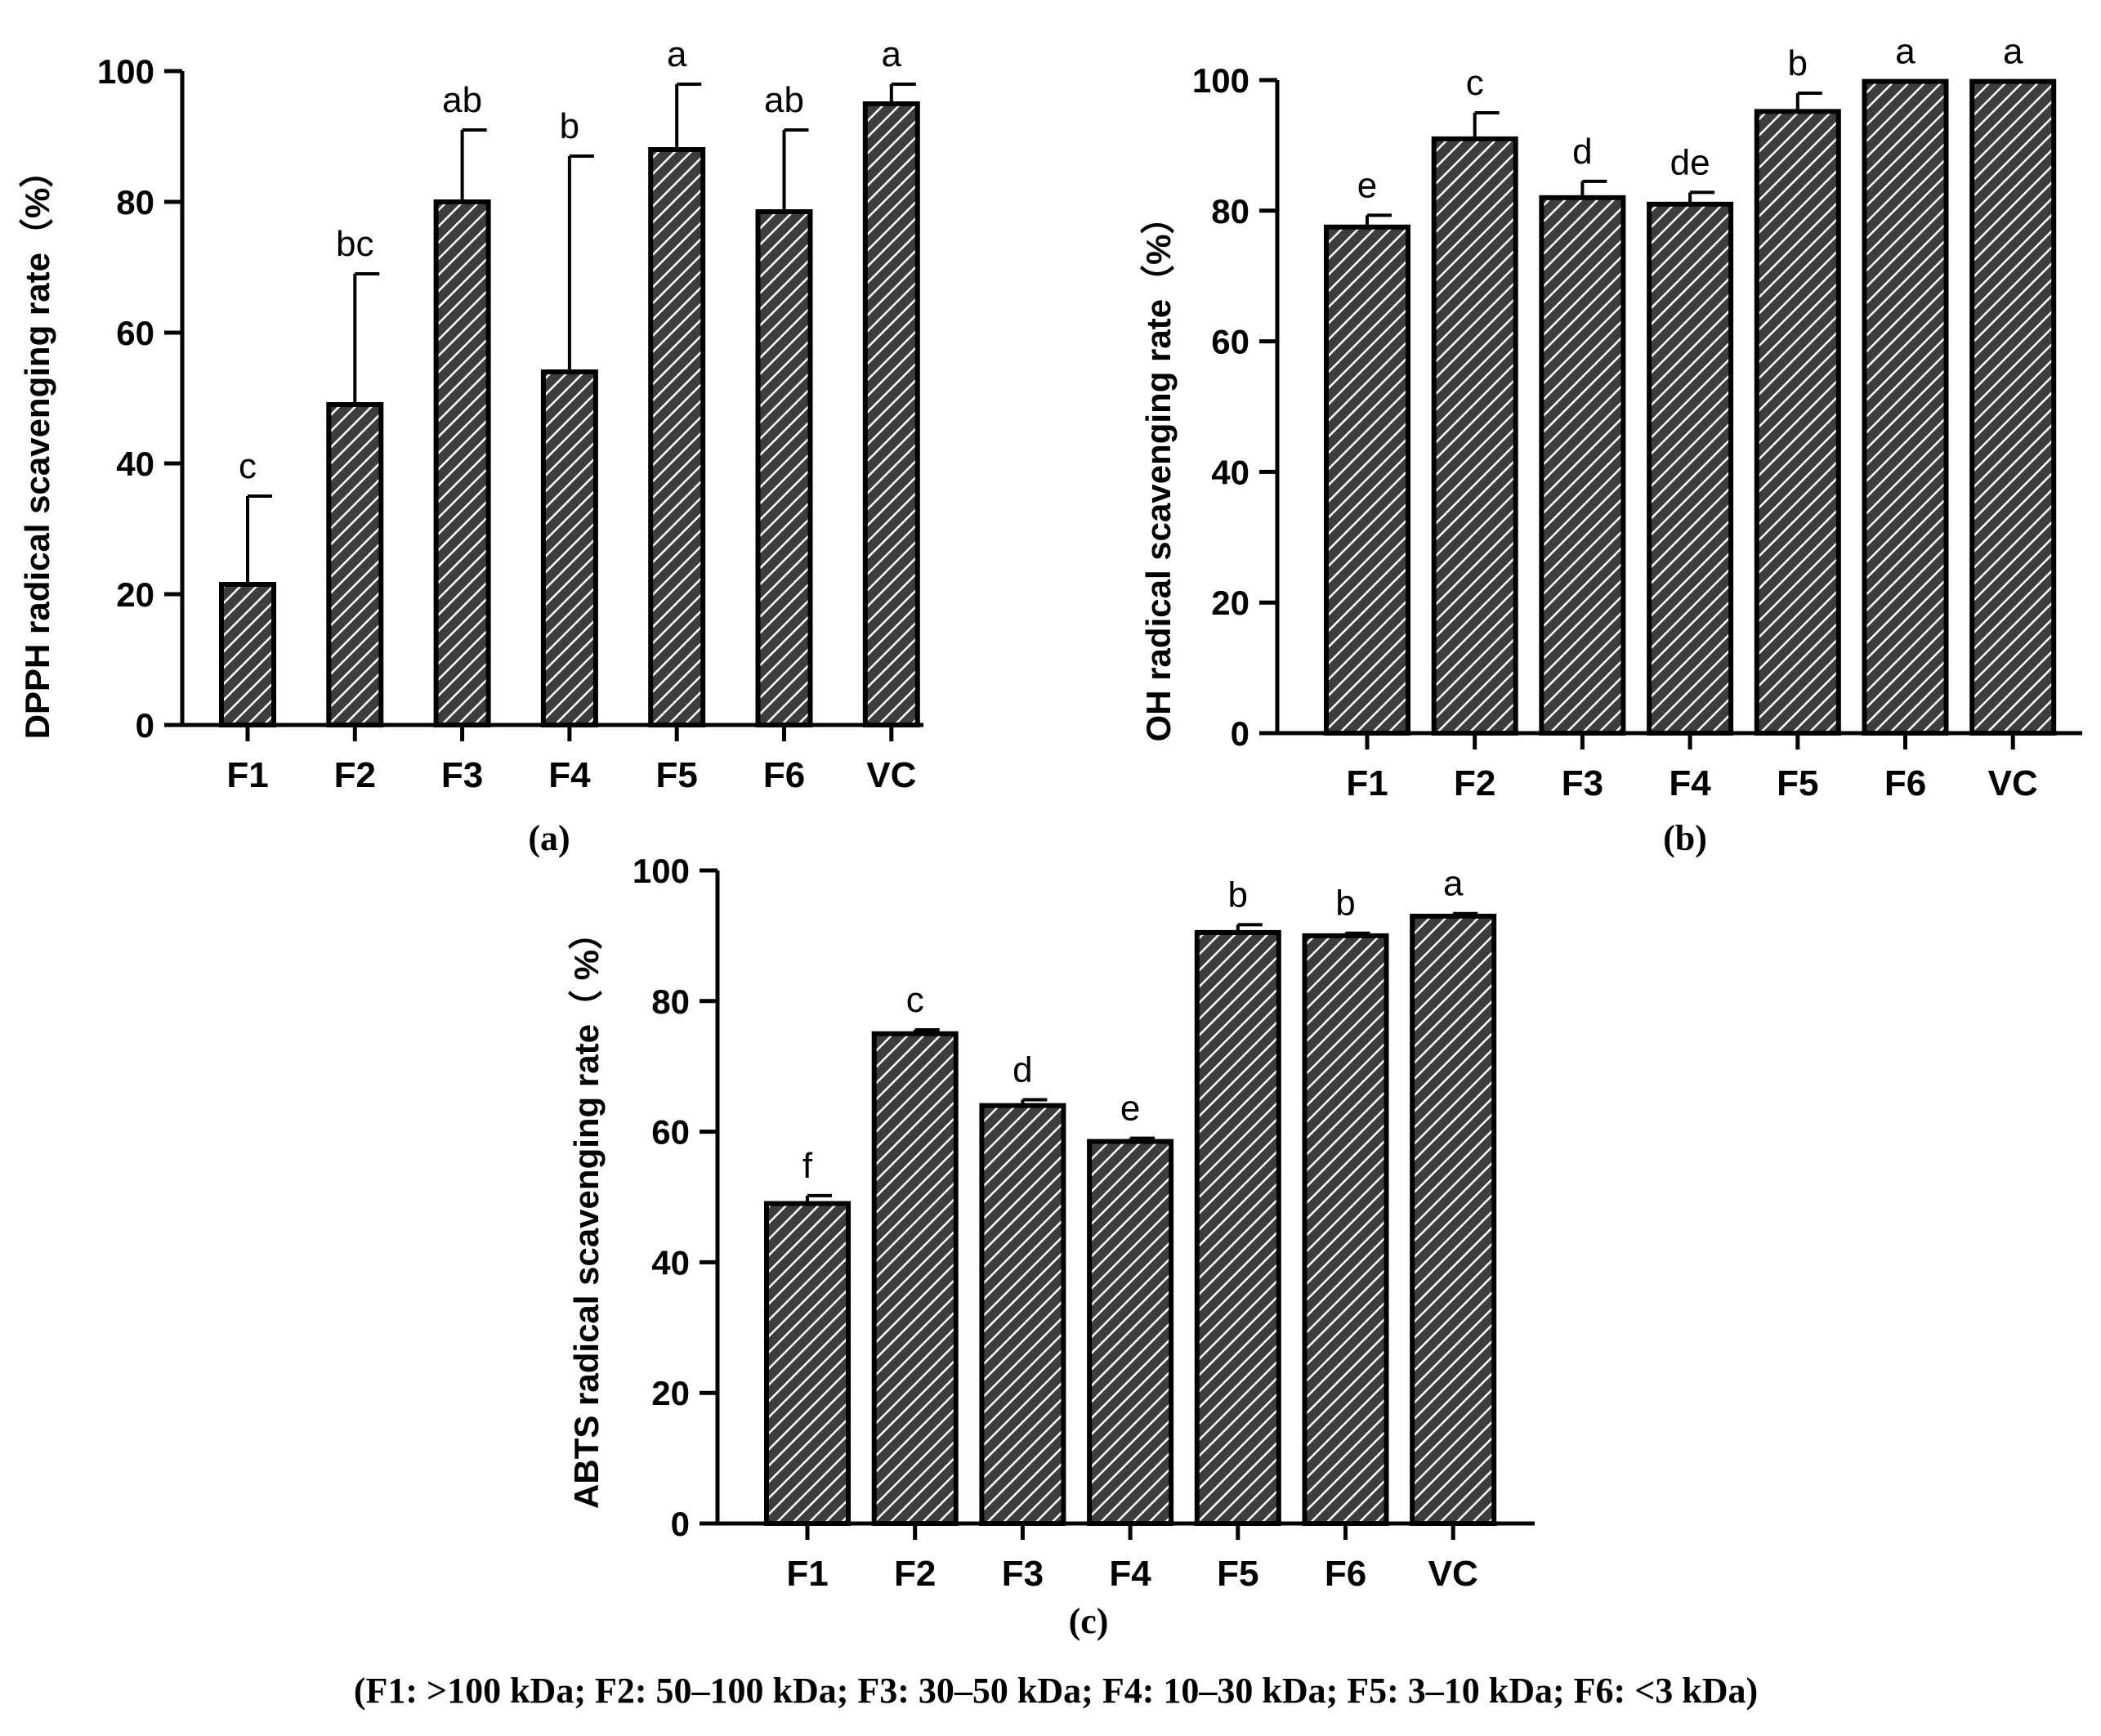 This screenshot has width=2101, height=1736. Describe the element at coordinates (1583, 466) in the screenshot. I see `bar-b-f3` at that location.